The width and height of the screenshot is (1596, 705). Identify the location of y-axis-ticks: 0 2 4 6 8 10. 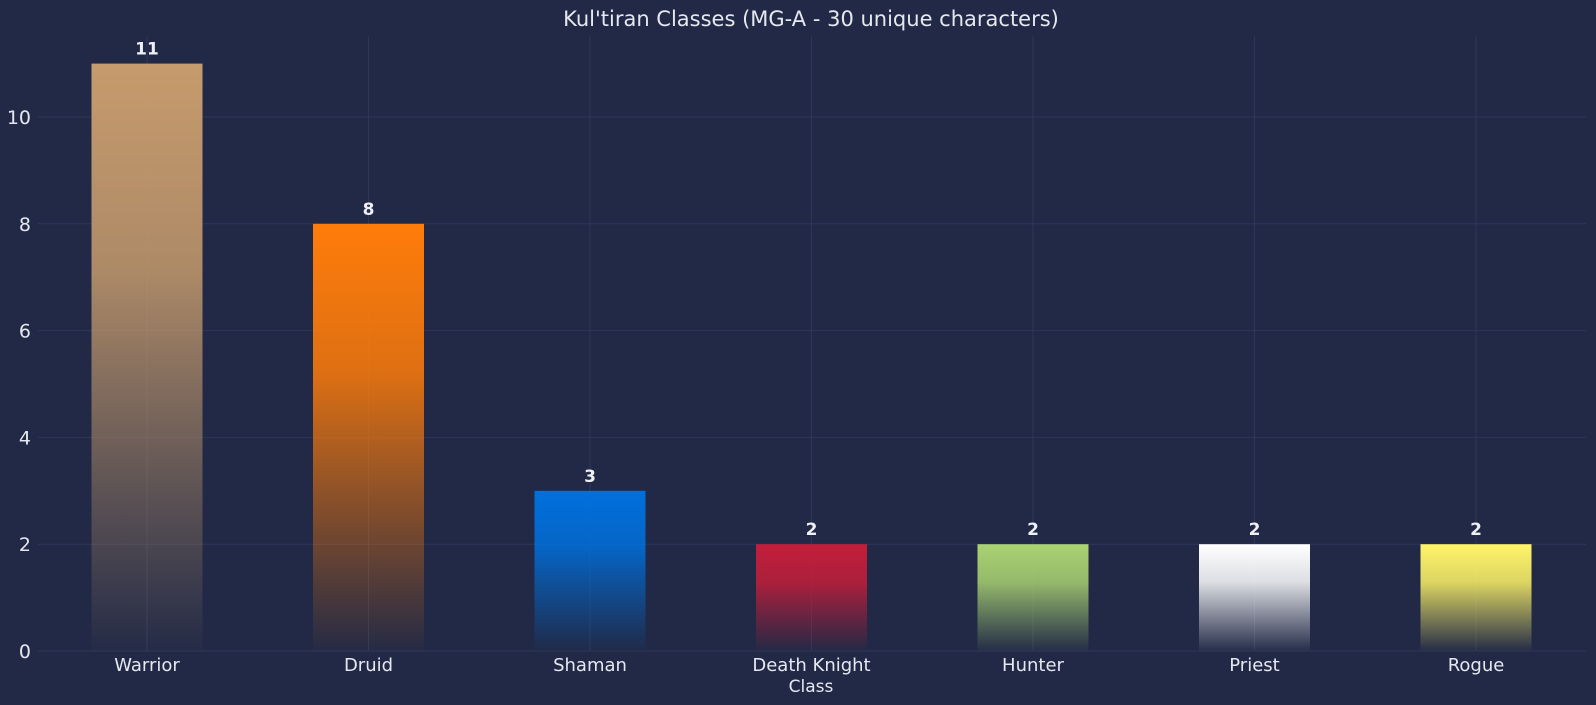
(19, 385).